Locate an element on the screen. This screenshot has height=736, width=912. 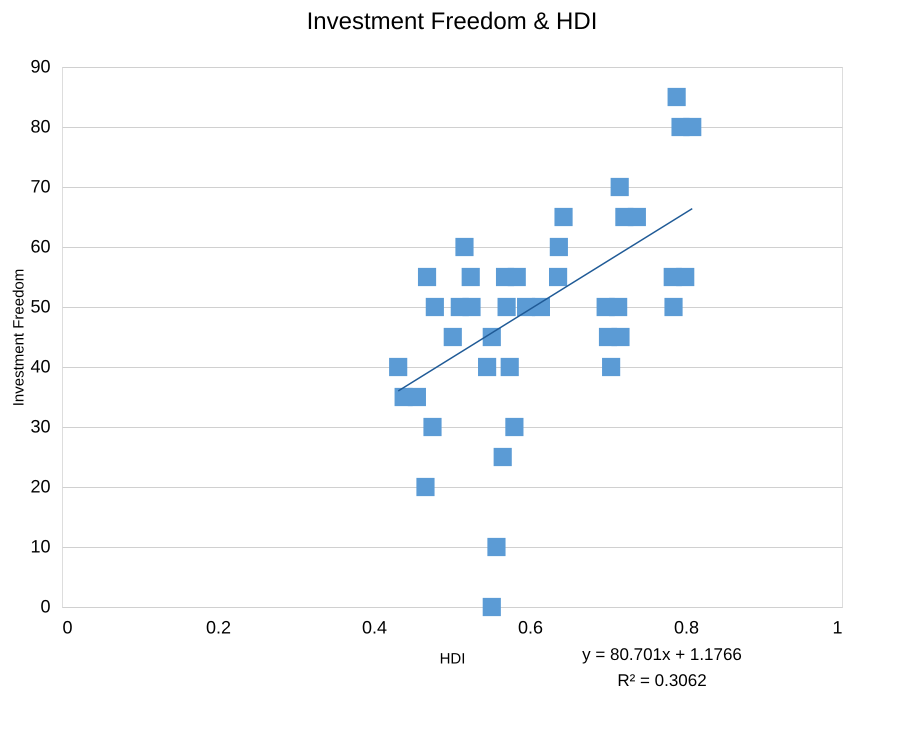
x-tick-label: 0.2 is located at coordinates (219, 628).